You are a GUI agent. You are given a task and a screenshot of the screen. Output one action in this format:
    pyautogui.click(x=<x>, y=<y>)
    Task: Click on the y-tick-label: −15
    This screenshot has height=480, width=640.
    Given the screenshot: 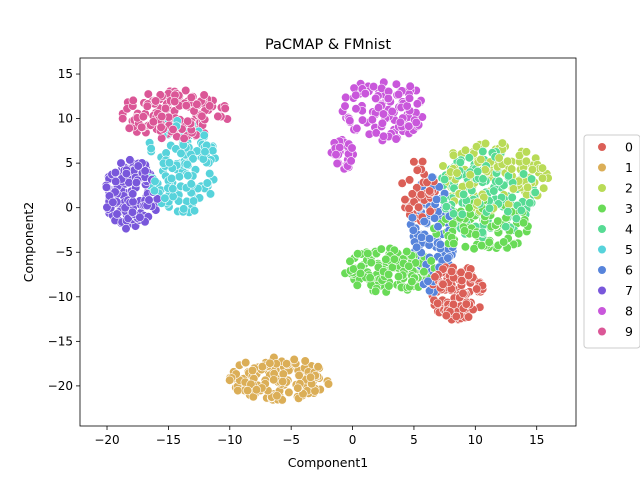 What is the action you would take?
    pyautogui.click(x=60, y=341)
    